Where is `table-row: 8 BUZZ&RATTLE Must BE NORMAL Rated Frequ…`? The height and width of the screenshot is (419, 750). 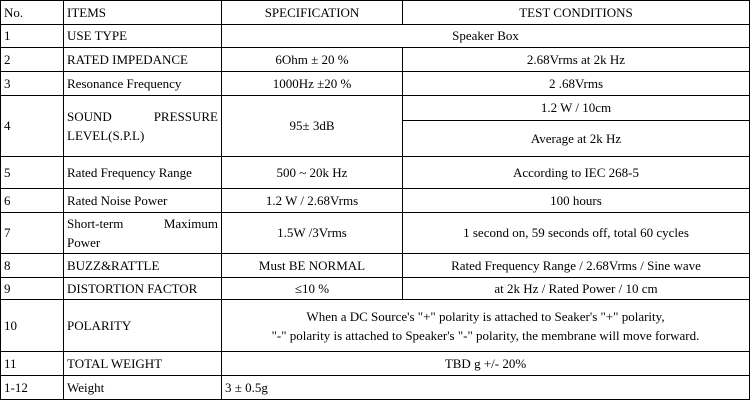 table-row: 8 BUZZ&RATTLE Must BE NORMAL Rated Frequ… is located at coordinates (375, 265).